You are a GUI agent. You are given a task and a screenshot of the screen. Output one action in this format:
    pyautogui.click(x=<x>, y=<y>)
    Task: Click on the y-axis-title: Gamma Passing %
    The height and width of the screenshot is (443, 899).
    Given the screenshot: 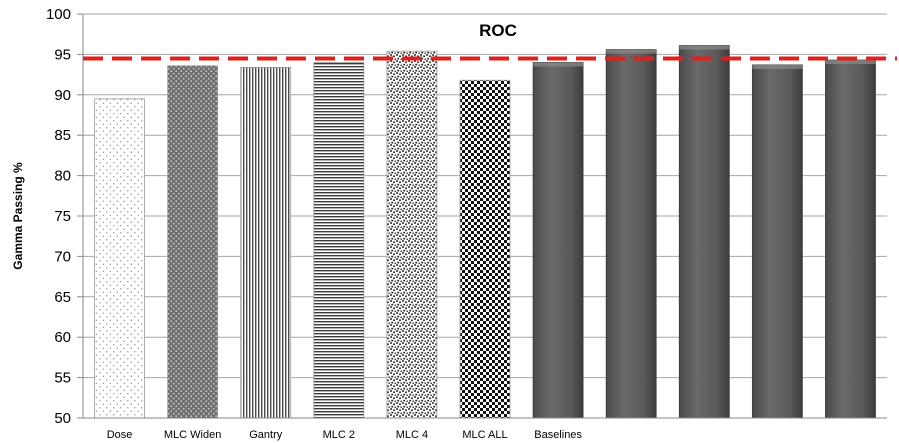 What is the action you would take?
    pyautogui.click(x=18, y=216)
    